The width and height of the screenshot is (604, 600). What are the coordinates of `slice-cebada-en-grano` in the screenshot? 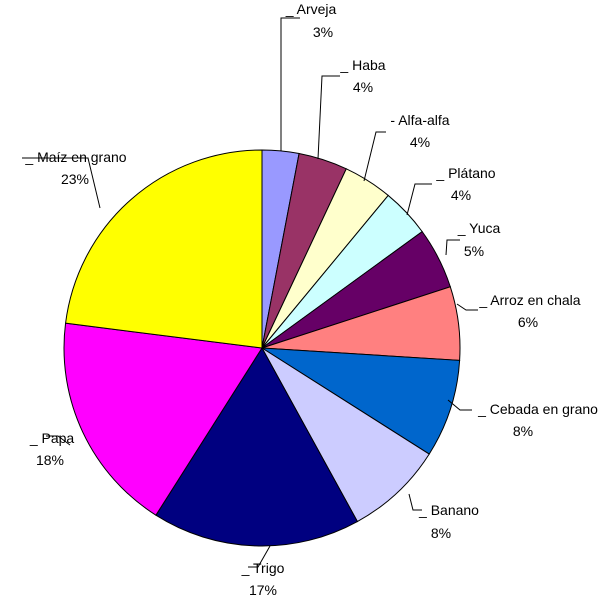 It's located at (361, 401).